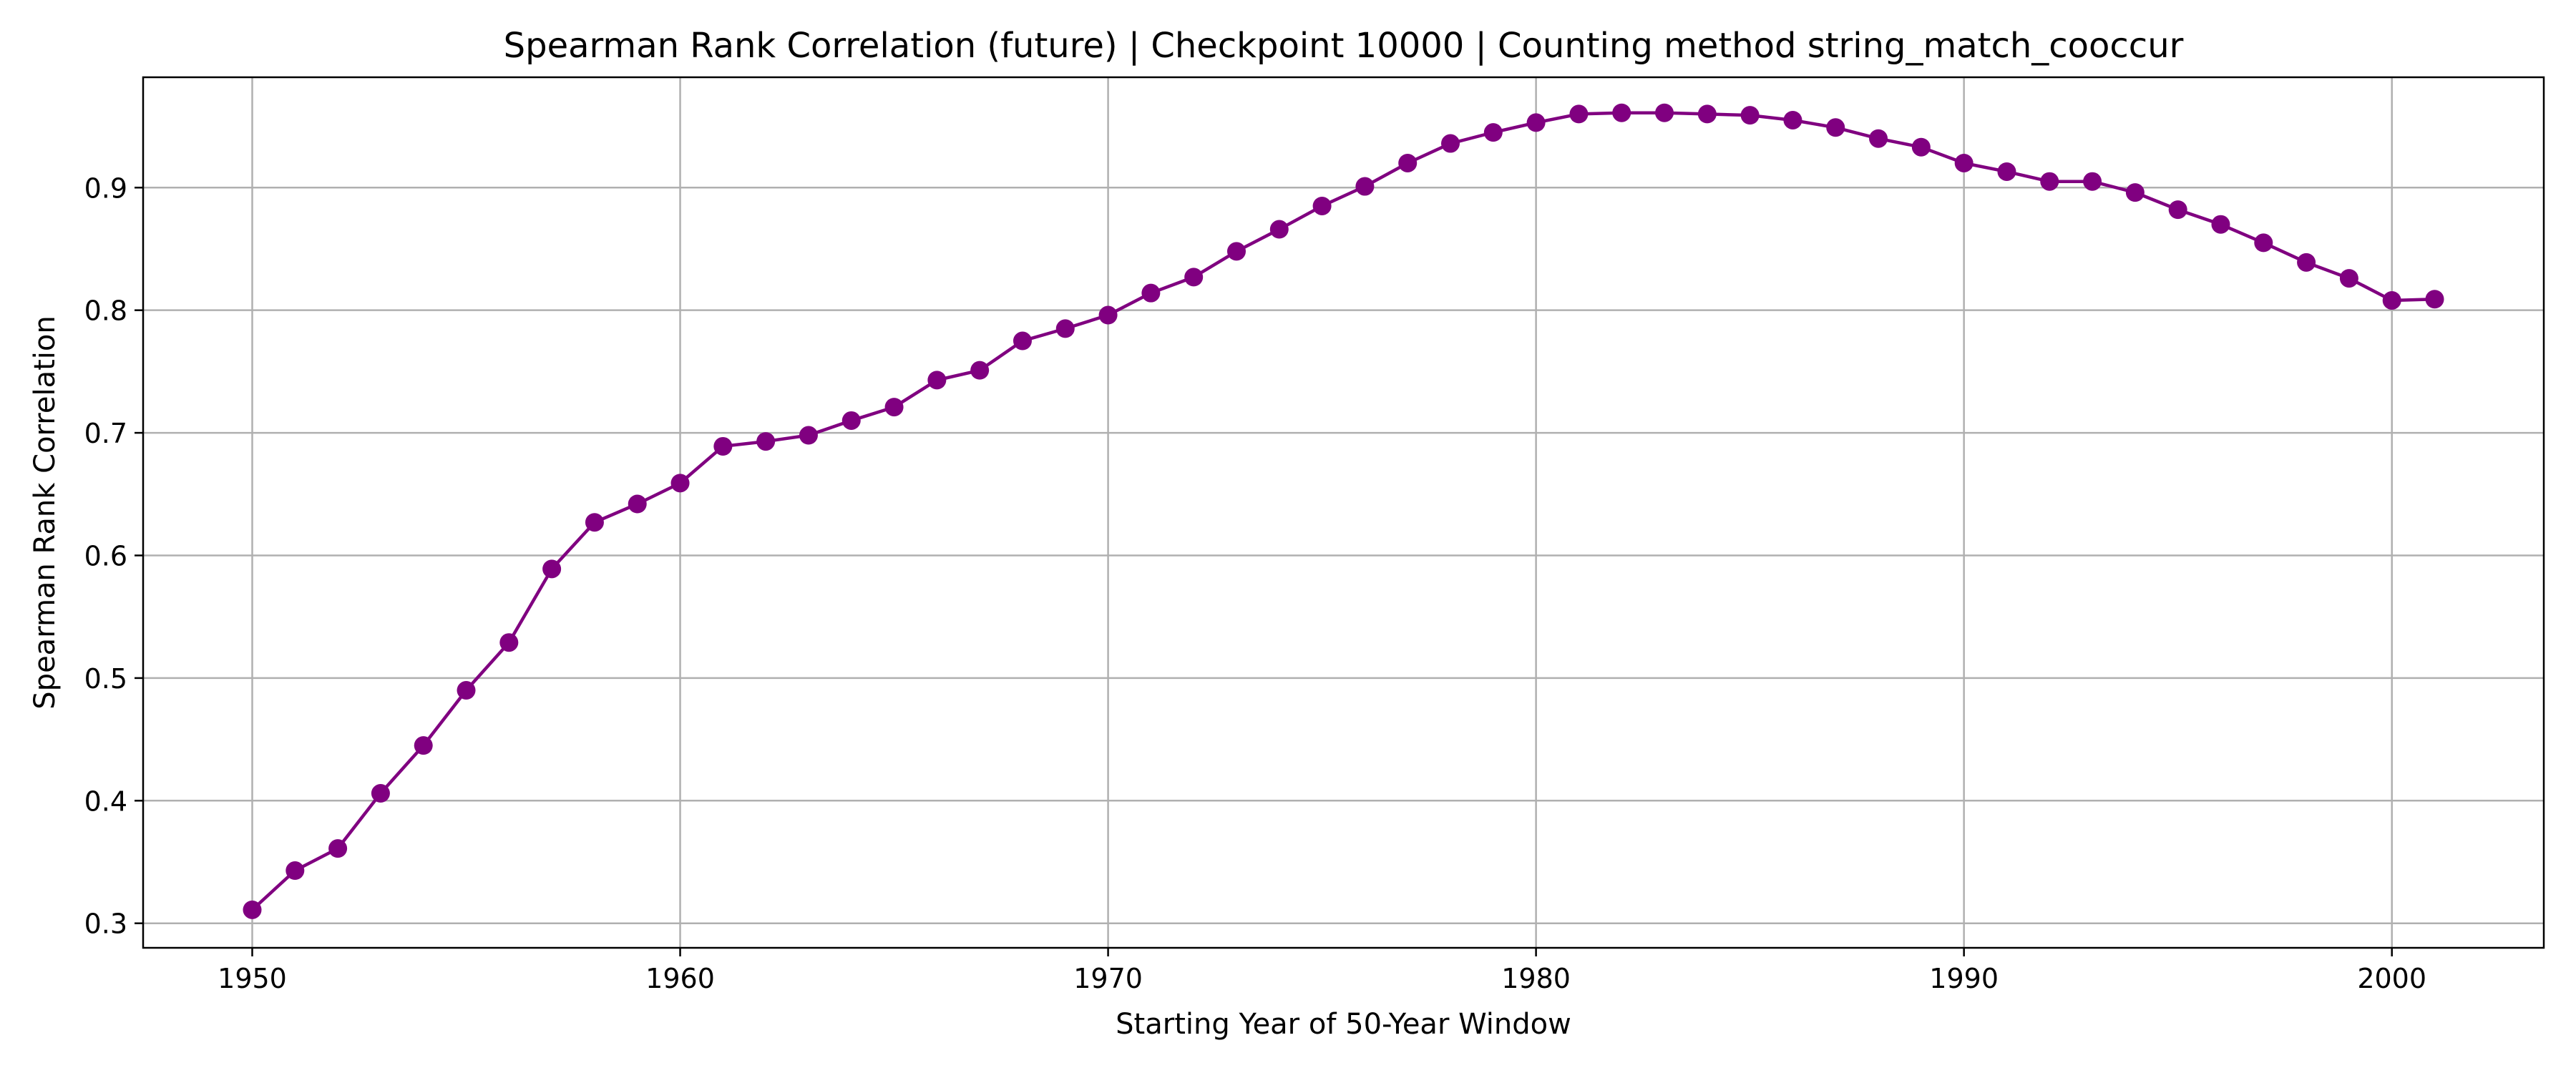 This screenshot has height=1073, width=2576. What do you see at coordinates (105, 311) in the screenshot?
I see `y-tick-label: 0.8` at bounding box center [105, 311].